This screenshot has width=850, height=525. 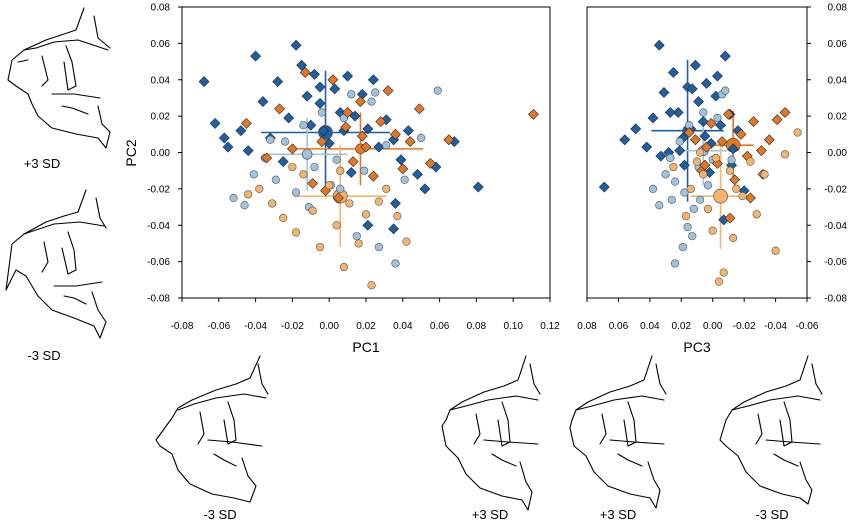 What do you see at coordinates (513, 326) in the screenshot?
I see `pc1-x-tick-label: 0.10` at bounding box center [513, 326].